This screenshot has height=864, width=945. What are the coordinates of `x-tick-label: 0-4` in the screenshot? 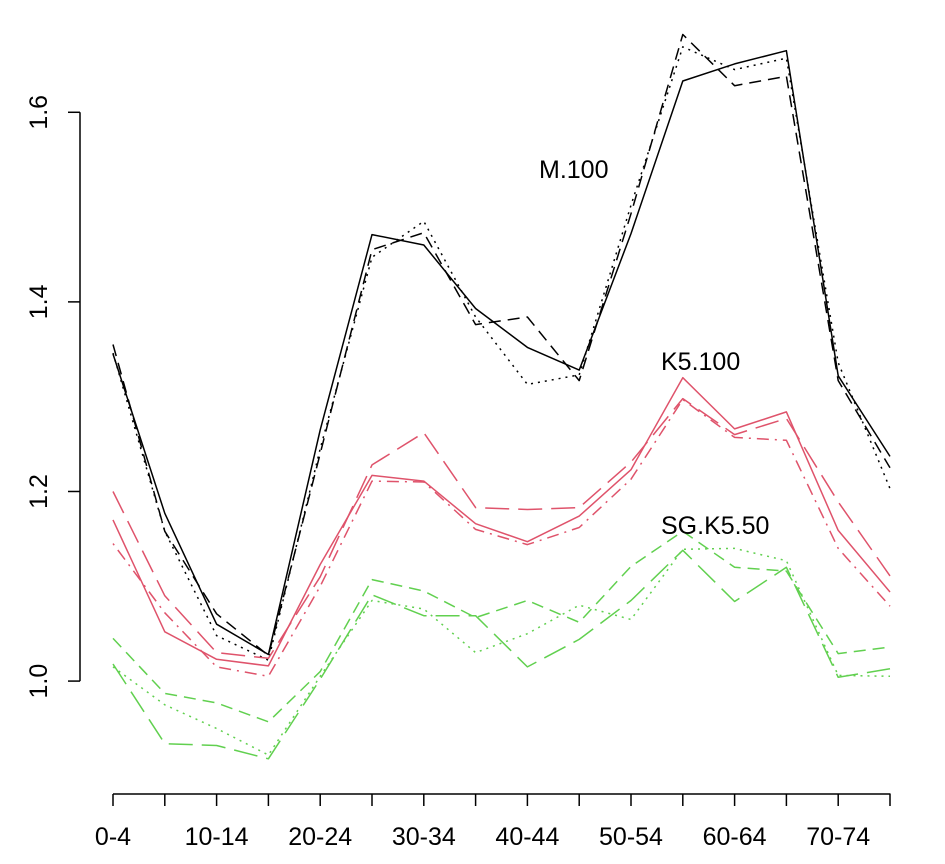 It's located at (113, 837).